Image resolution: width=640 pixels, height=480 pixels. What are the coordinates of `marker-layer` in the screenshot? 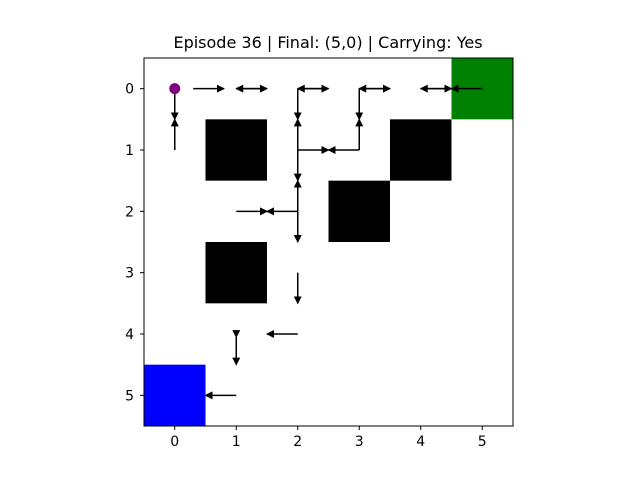 It's located at (175, 89).